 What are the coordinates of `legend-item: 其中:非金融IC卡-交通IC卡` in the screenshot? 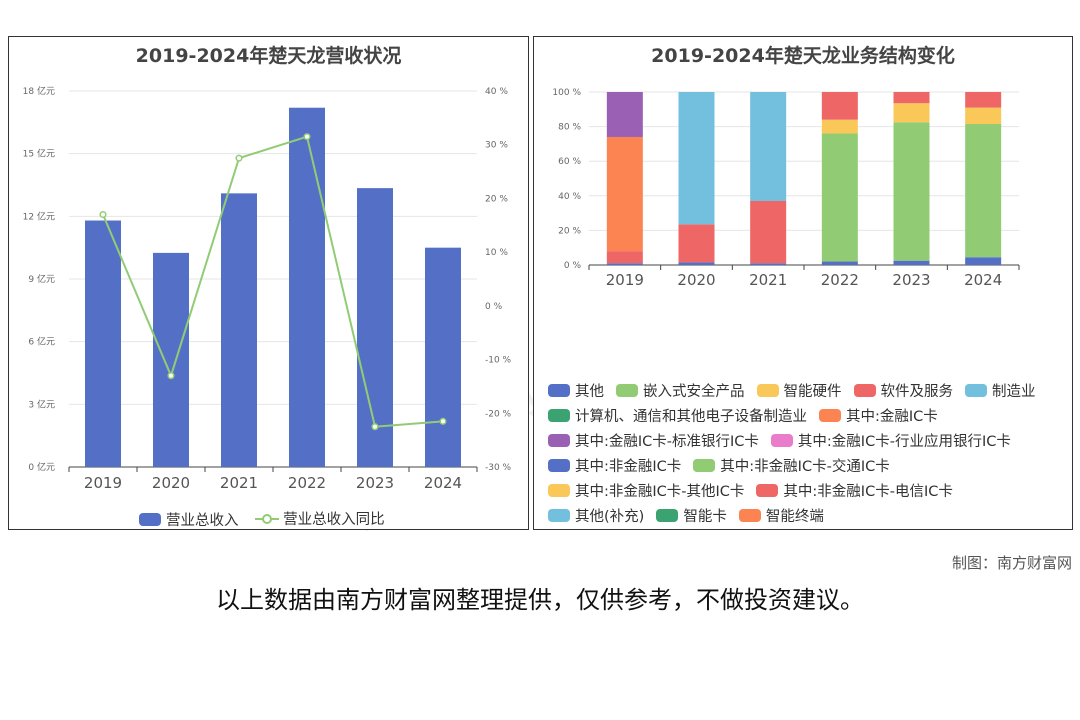 It's located at (791, 465).